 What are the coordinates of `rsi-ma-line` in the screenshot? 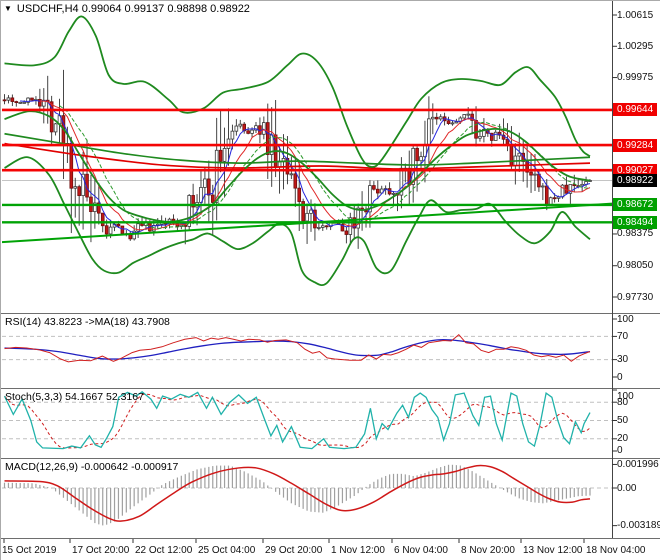 It's located at (297, 349).